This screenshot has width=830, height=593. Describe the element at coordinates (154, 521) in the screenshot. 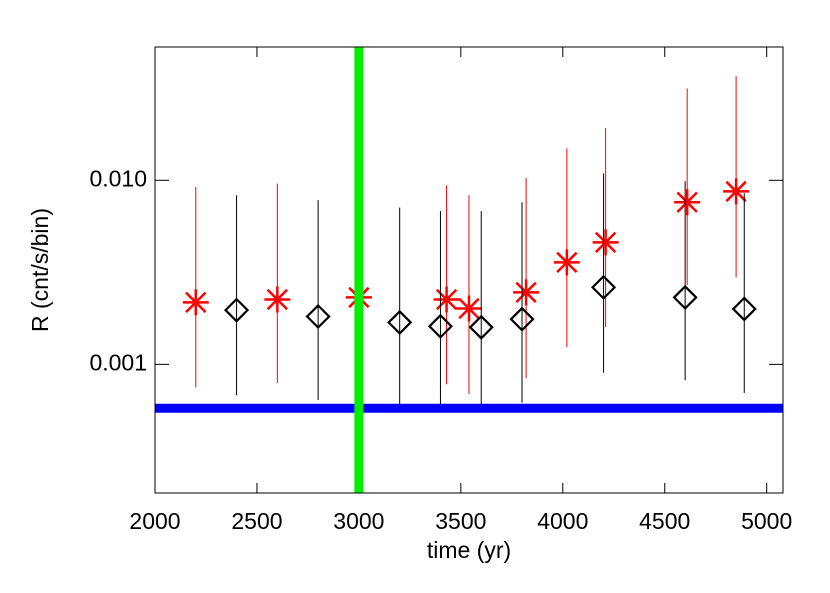

I see `x-tick-label: 2000` at that location.